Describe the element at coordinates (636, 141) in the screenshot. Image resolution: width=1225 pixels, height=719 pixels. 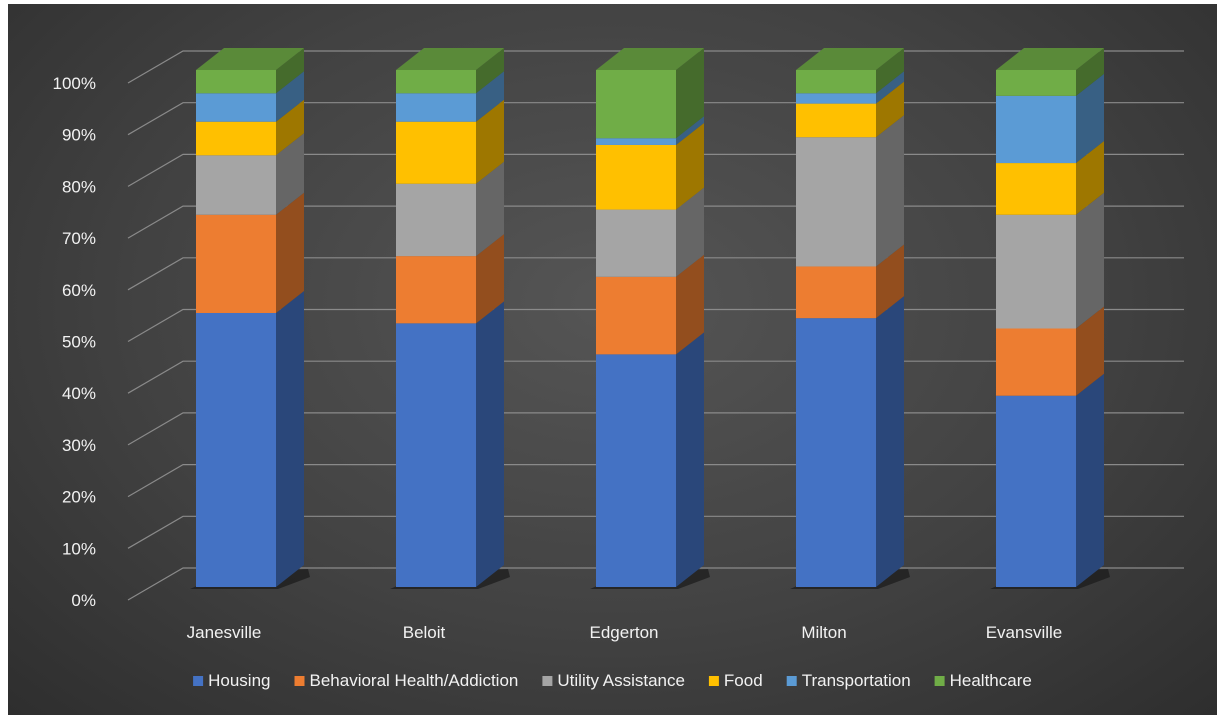
I see `bar-segment-edgerton-transportation` at that location.